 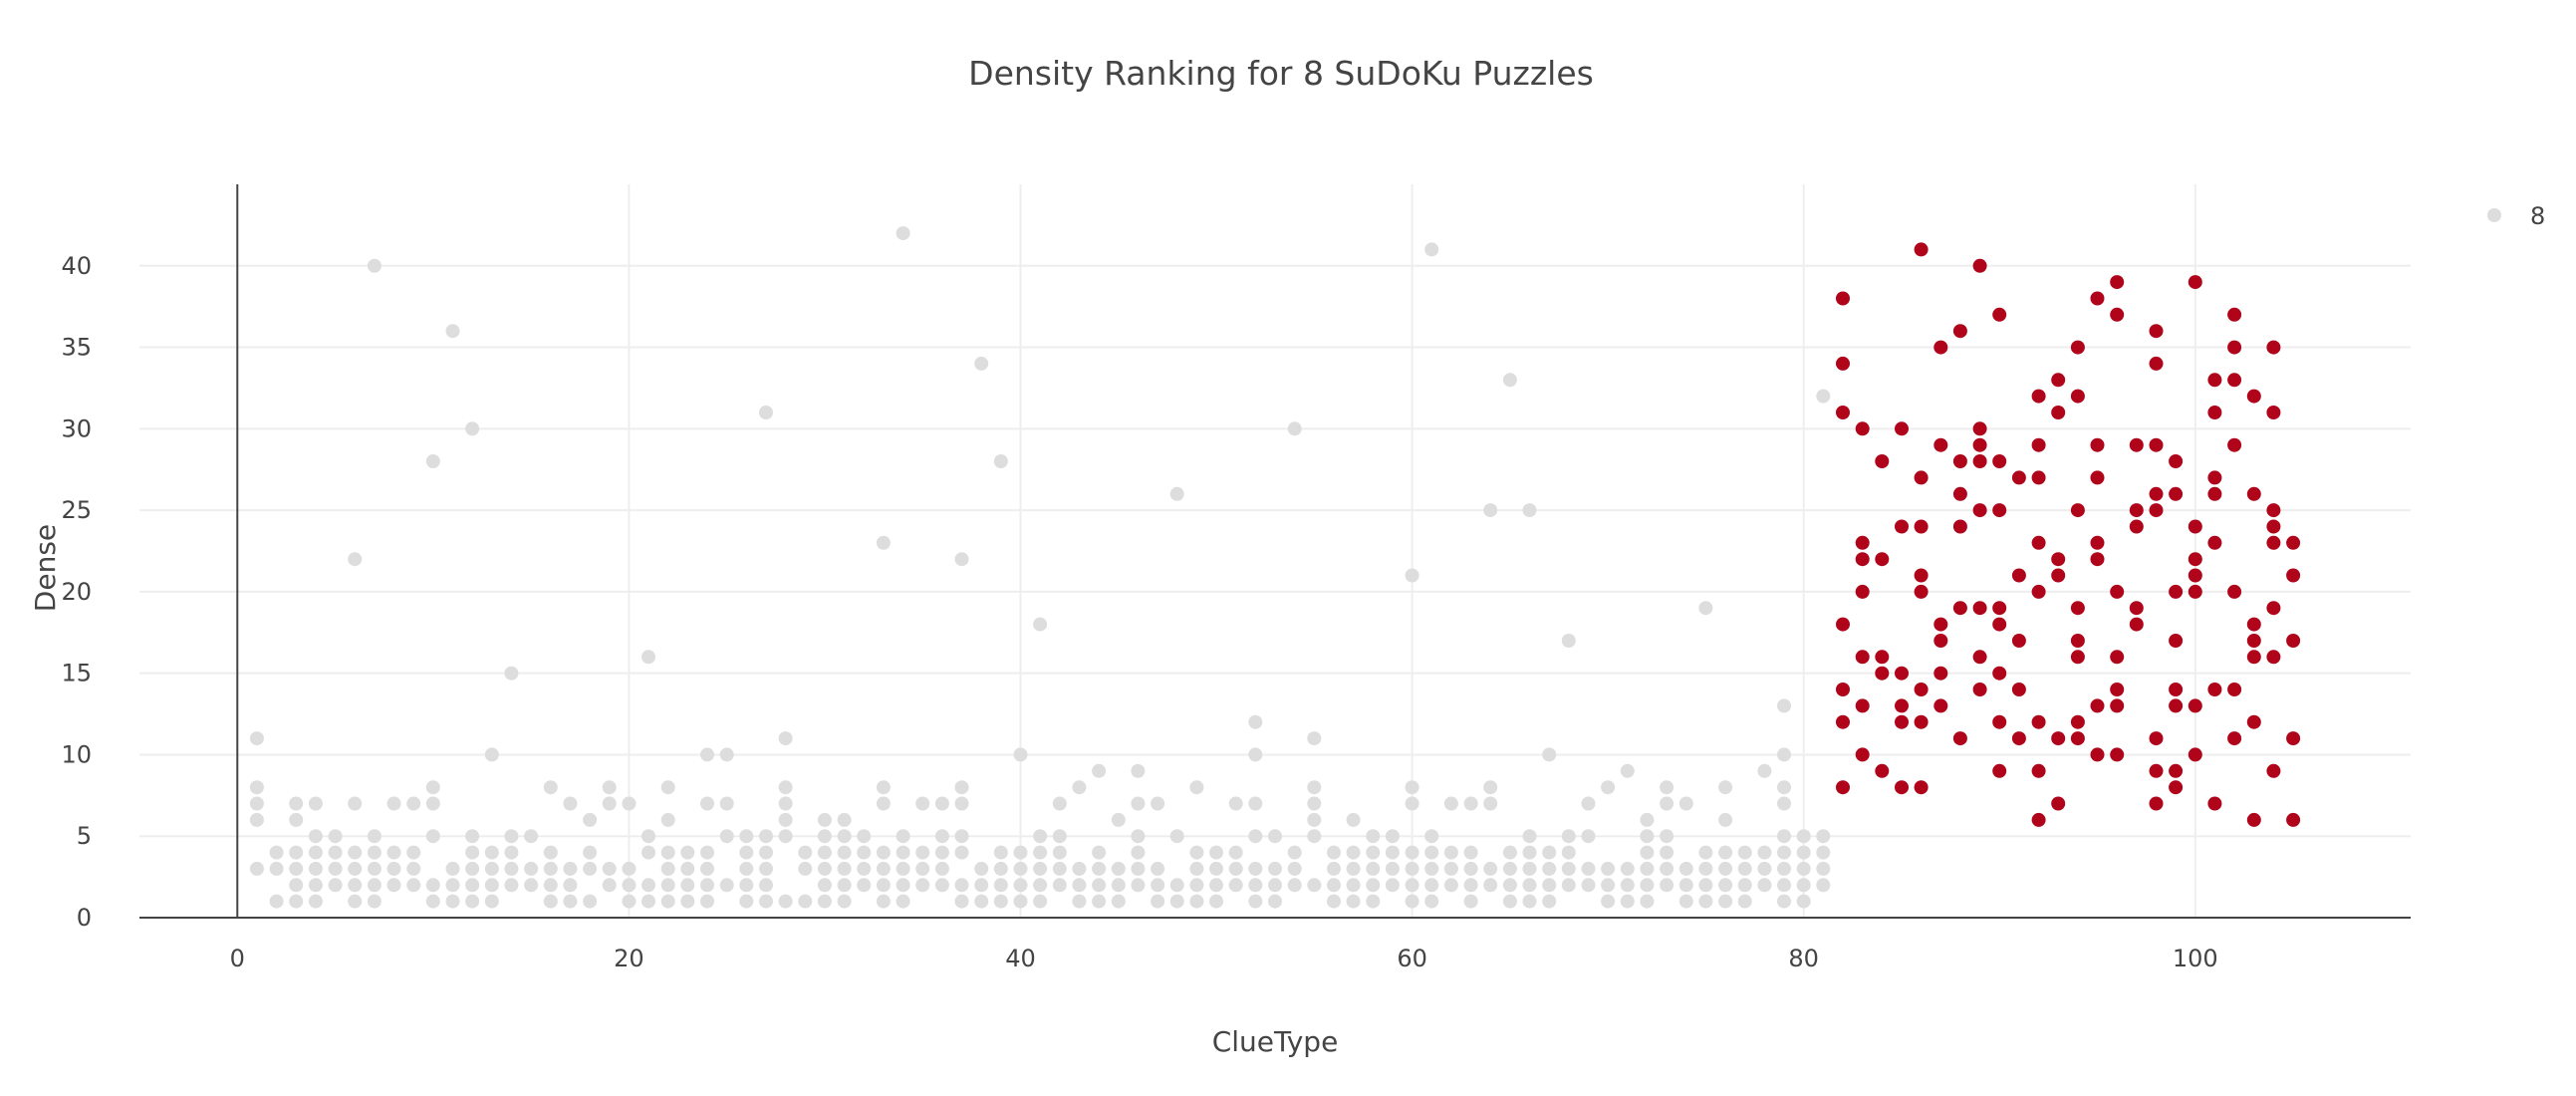 I want to click on y-tick-label: 30, so click(x=76, y=428).